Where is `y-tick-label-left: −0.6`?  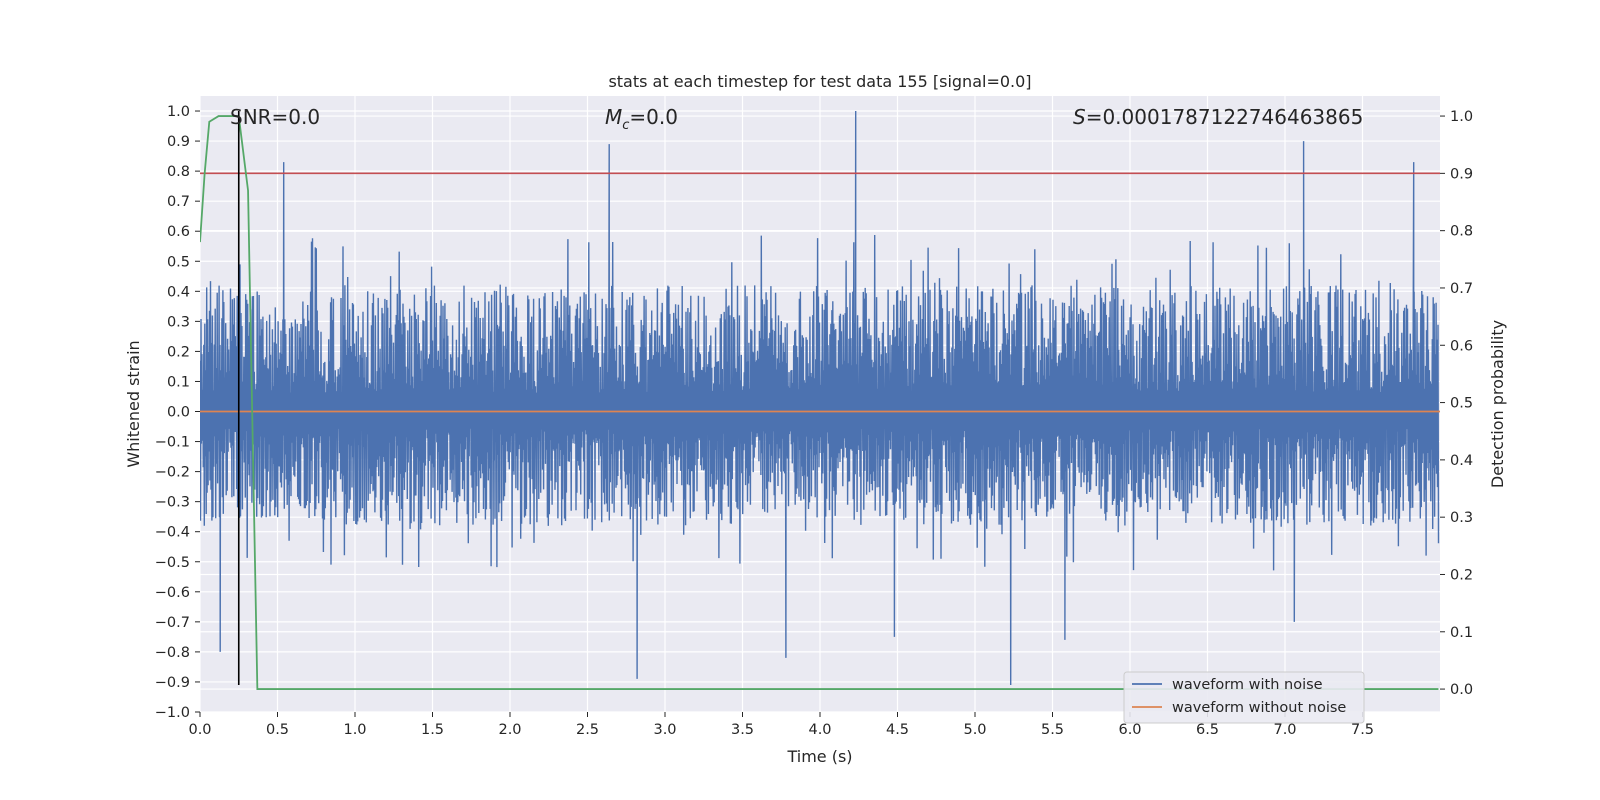 y-tick-label-left: −0.6 is located at coordinates (172, 593).